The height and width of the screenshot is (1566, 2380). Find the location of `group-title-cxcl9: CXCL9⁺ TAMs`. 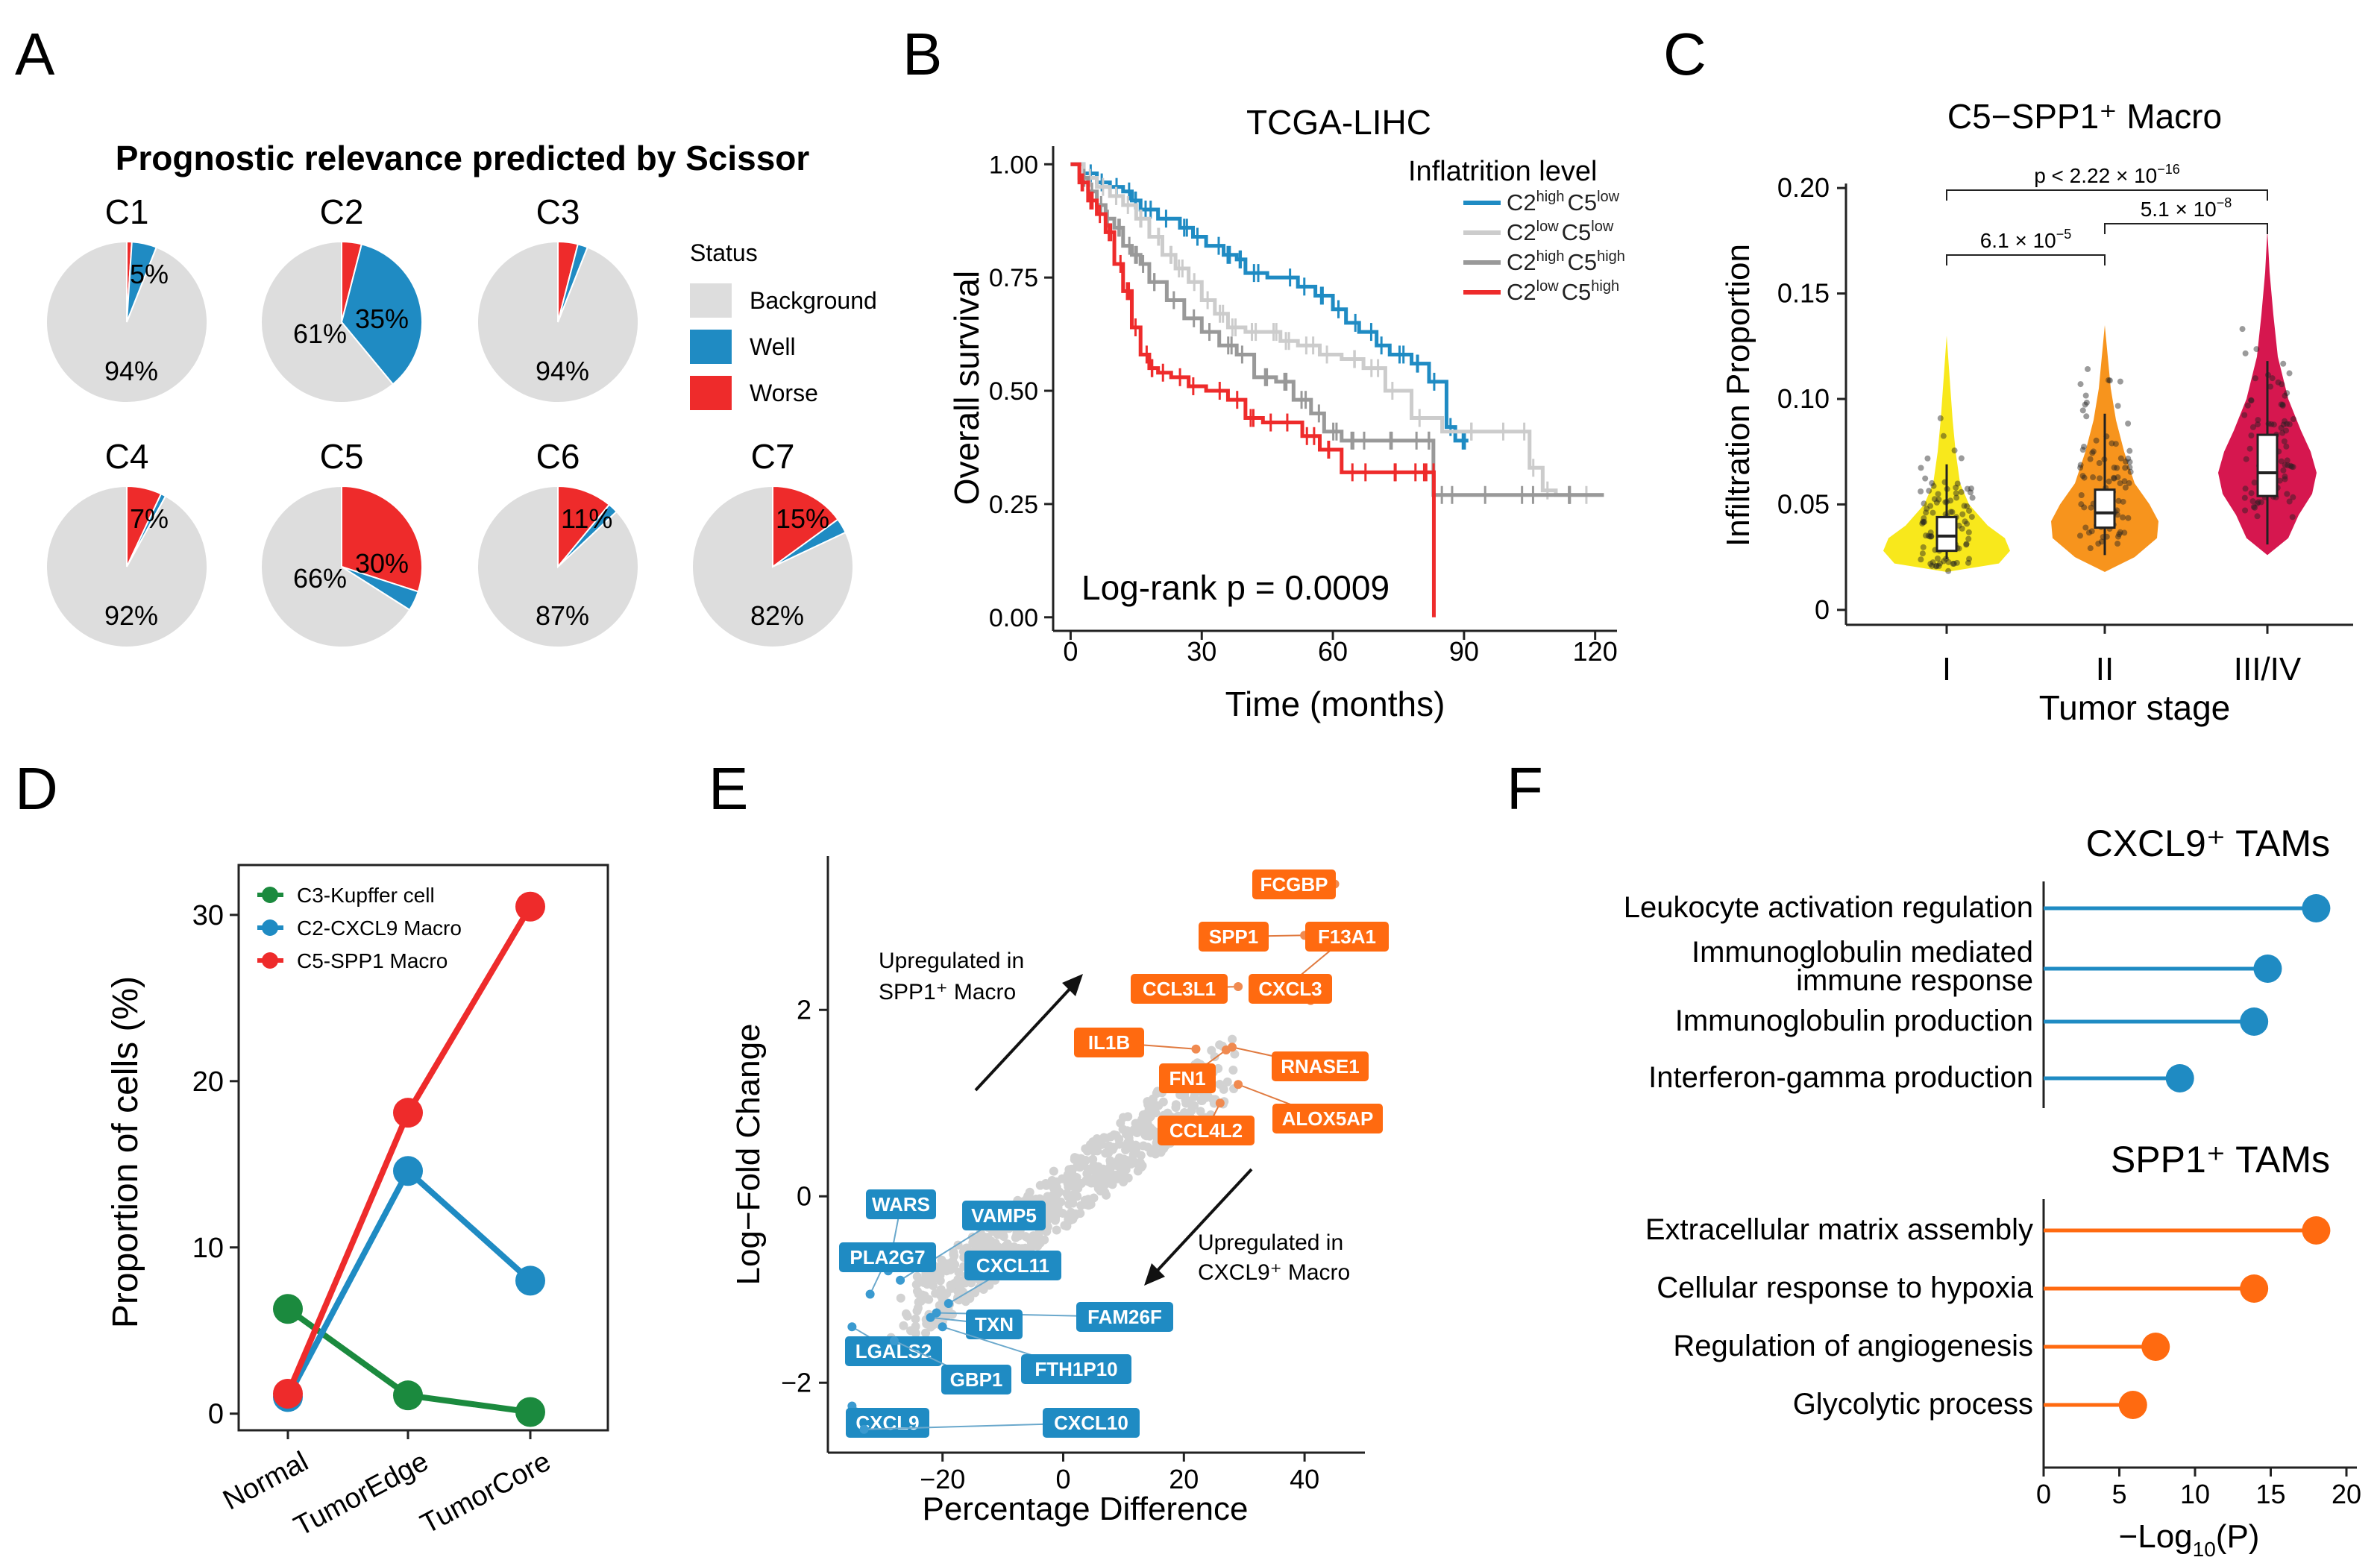

group-title-cxcl9: CXCL9⁺ TAMs is located at coordinates (2208, 843).